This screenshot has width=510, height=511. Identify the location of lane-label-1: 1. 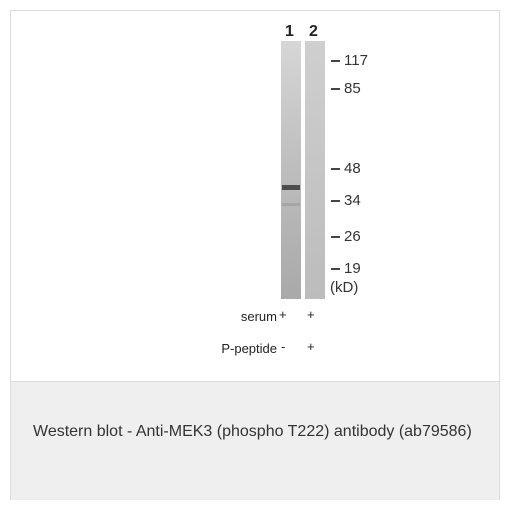
(289, 31).